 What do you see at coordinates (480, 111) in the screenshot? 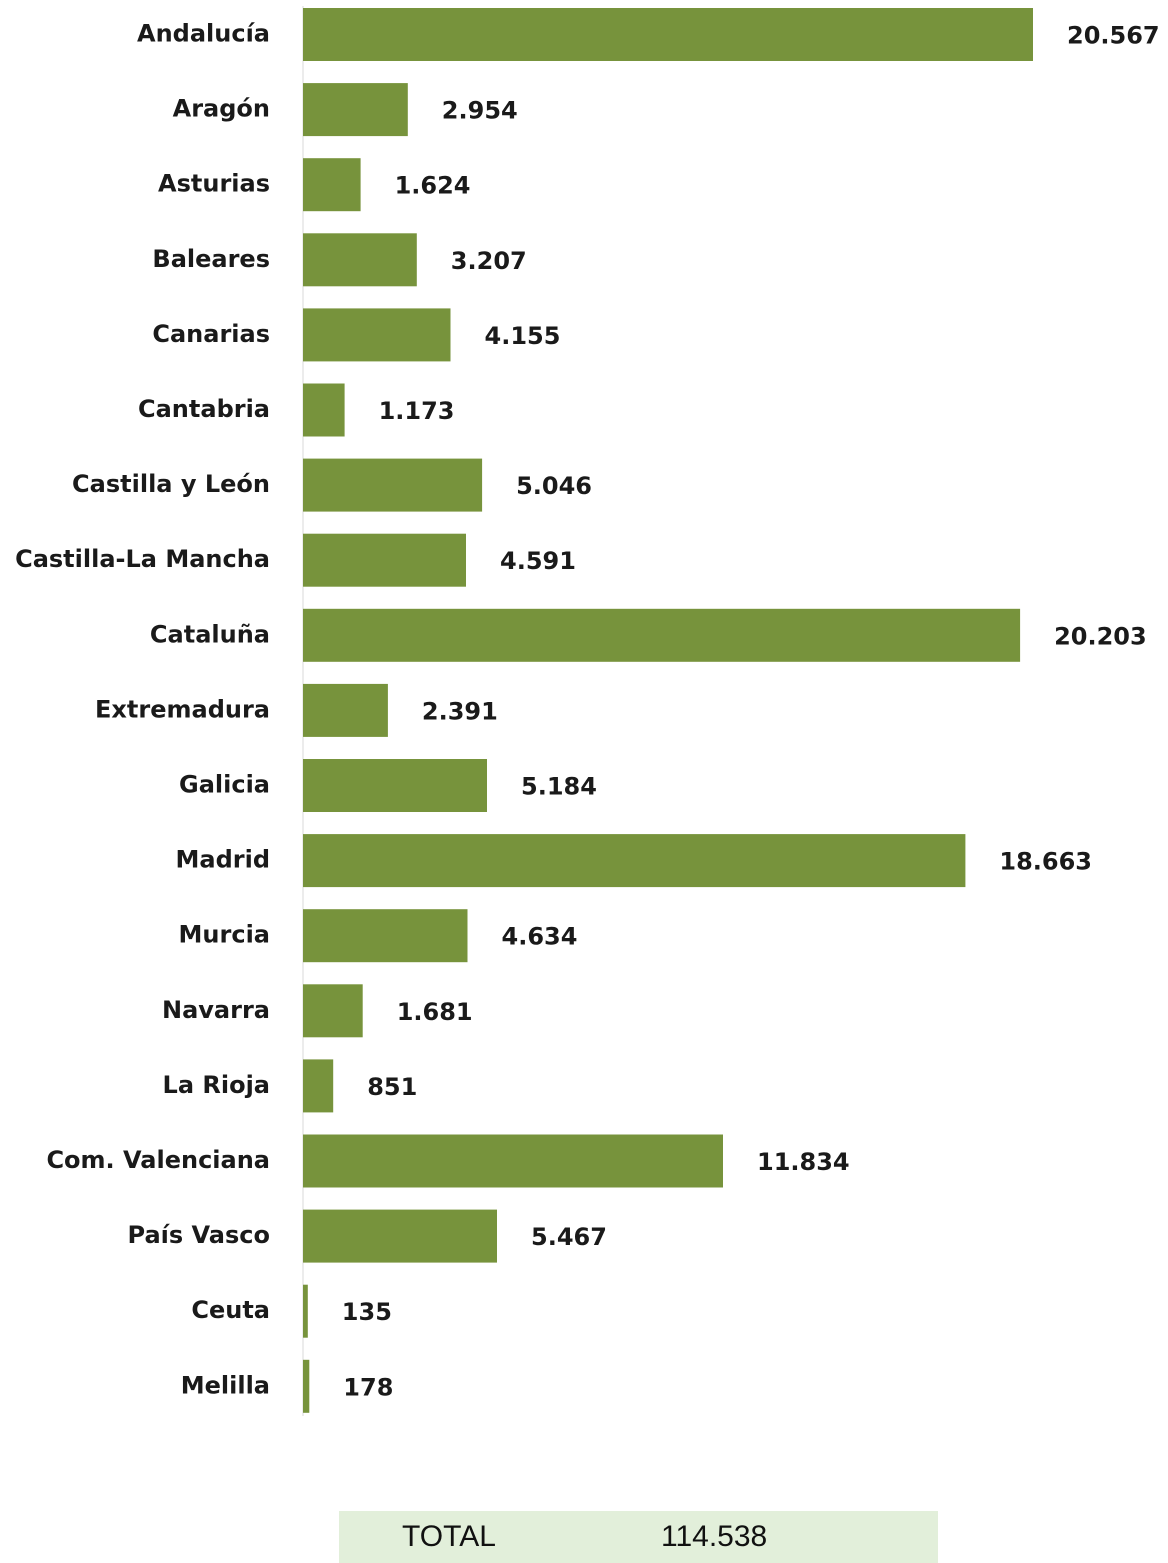
I see `value-label-aragon: 2.954` at bounding box center [480, 111].